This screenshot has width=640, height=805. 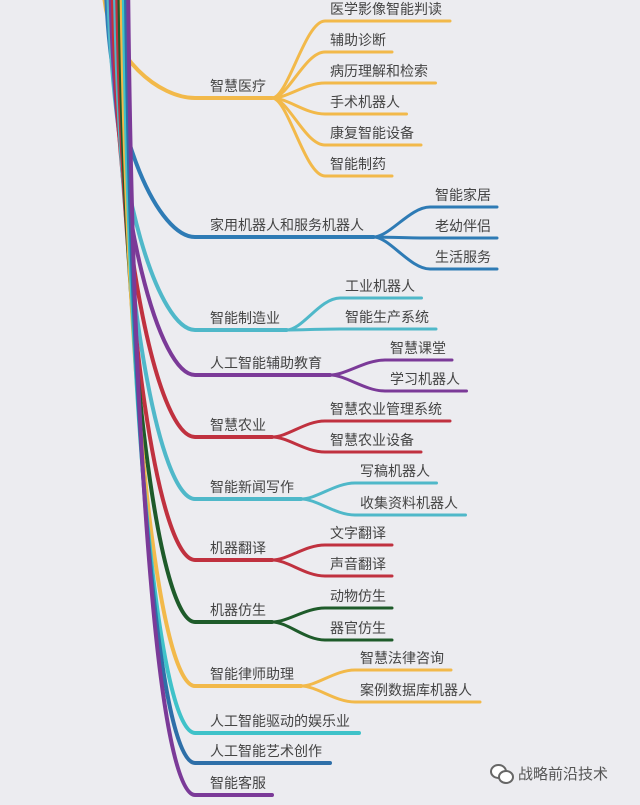 I want to click on child-label: 器官仿生, so click(x=358, y=629).